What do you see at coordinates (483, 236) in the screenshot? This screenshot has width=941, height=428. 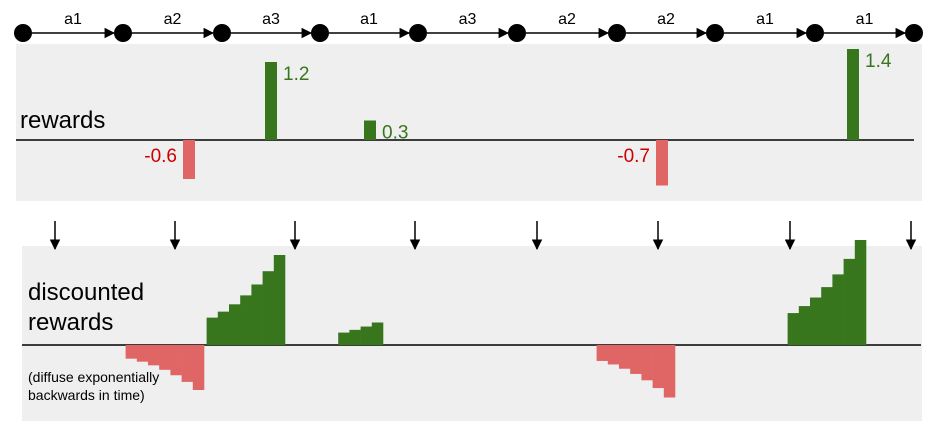 I see `time-step-arrows` at bounding box center [483, 236].